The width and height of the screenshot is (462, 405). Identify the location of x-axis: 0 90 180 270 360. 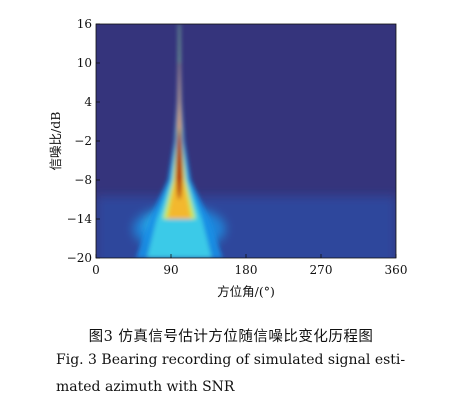
(249, 265).